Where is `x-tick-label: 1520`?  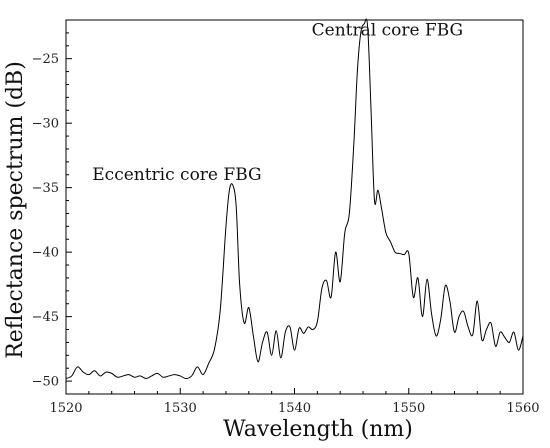
x-tick-label: 1520 is located at coordinates (65, 408).